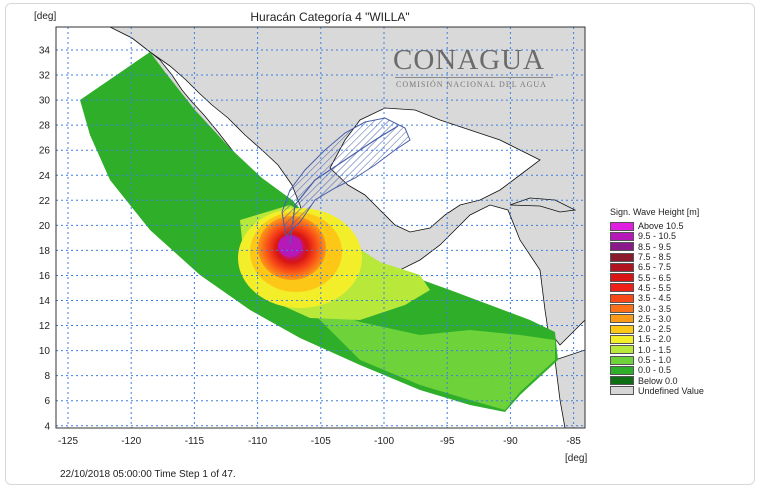  What do you see at coordinates (474, 77) in the screenshot?
I see `logo-rule` at bounding box center [474, 77].